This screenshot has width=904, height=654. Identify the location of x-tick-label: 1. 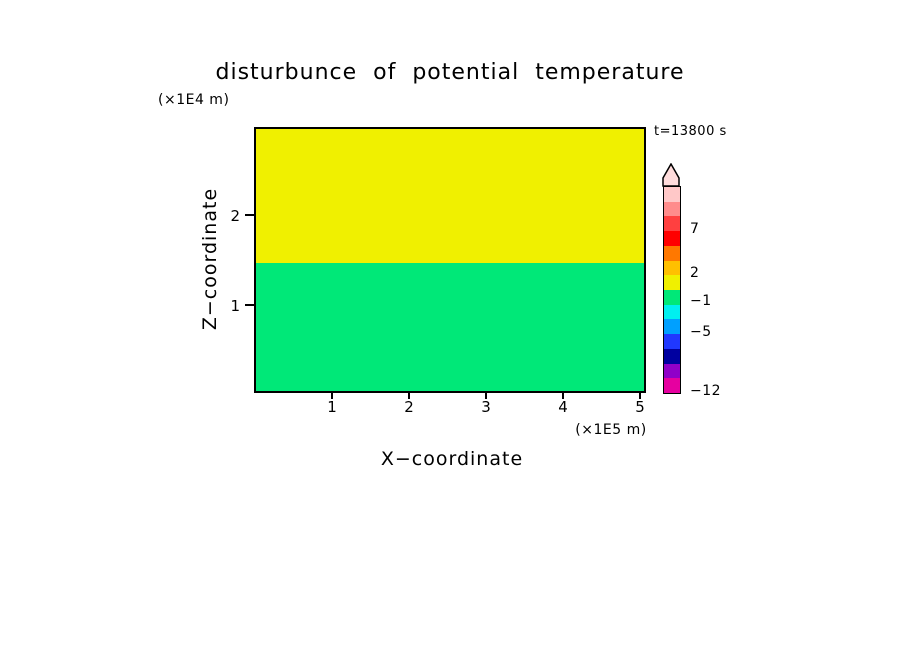
(332, 407).